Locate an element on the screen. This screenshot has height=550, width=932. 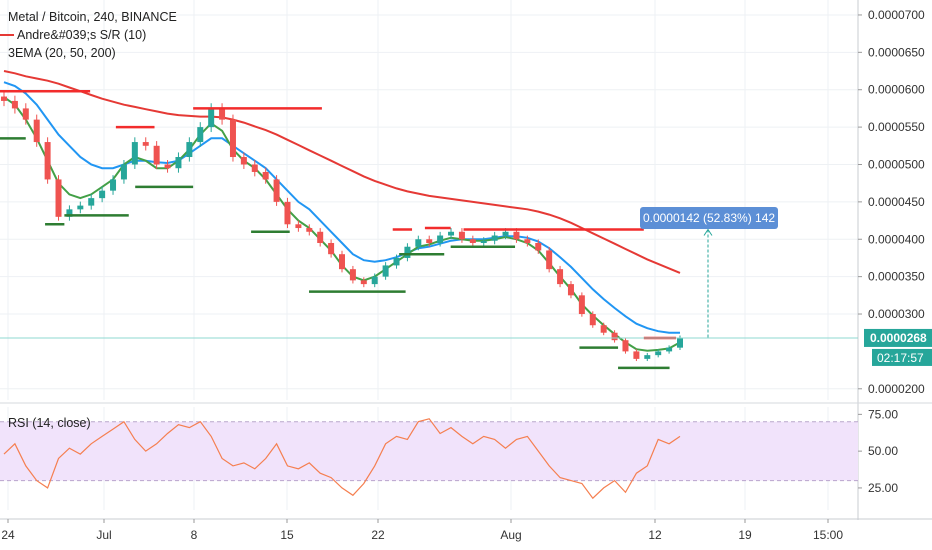
countdown-label: 02:17:57 is located at coordinates (900, 358).